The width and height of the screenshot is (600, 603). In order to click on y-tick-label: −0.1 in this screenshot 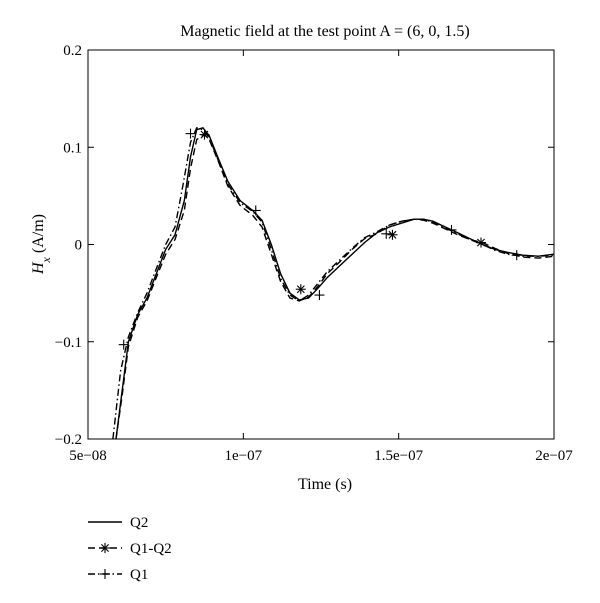, I will do `click(68, 343)`.